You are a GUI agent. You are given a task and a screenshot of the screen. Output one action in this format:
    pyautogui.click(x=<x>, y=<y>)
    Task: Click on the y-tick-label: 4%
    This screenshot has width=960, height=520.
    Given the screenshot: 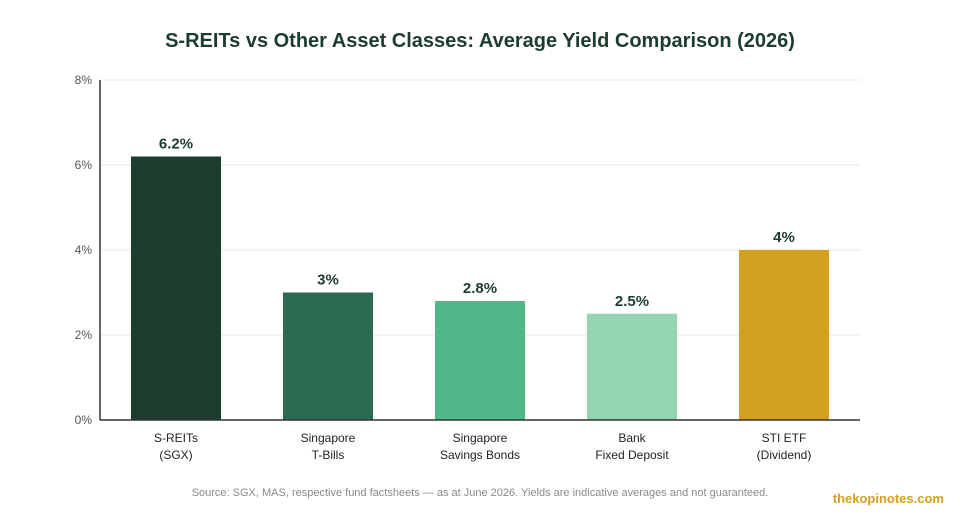 What is the action you would take?
    pyautogui.click(x=84, y=250)
    